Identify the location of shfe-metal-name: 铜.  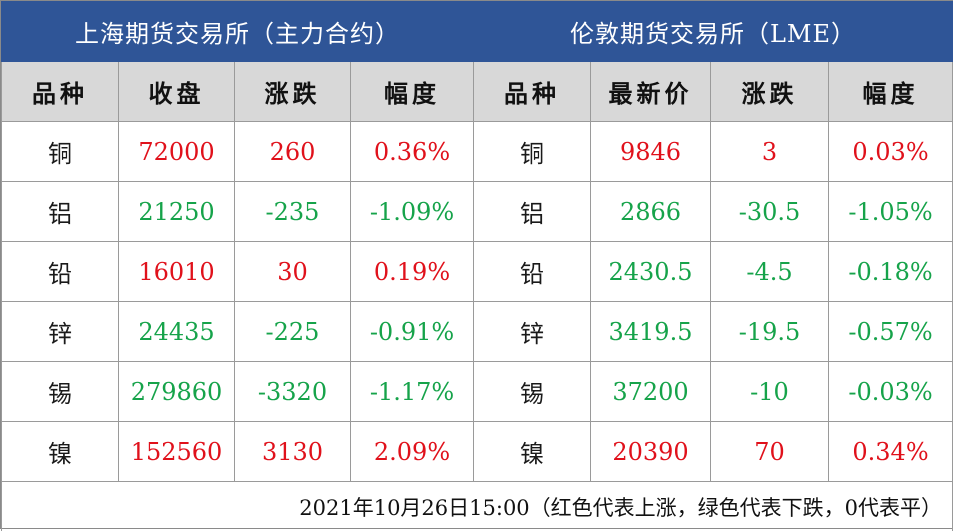
(60, 152).